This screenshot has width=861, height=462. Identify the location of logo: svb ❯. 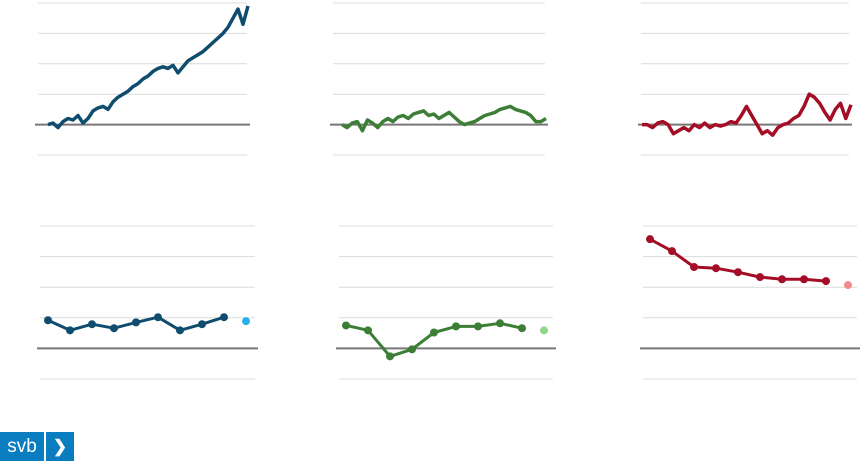
(37, 446).